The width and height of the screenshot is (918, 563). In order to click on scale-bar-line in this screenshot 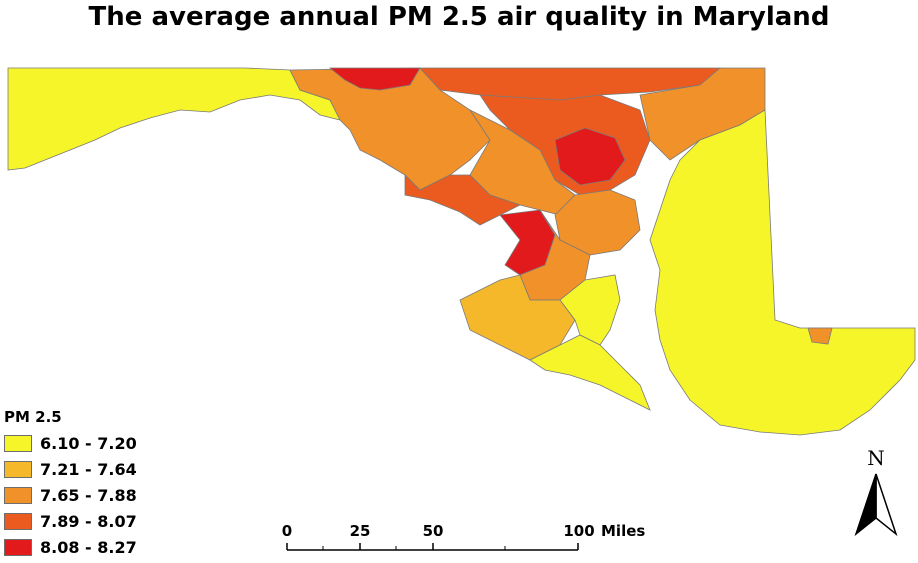, I will do `click(432, 547)`.